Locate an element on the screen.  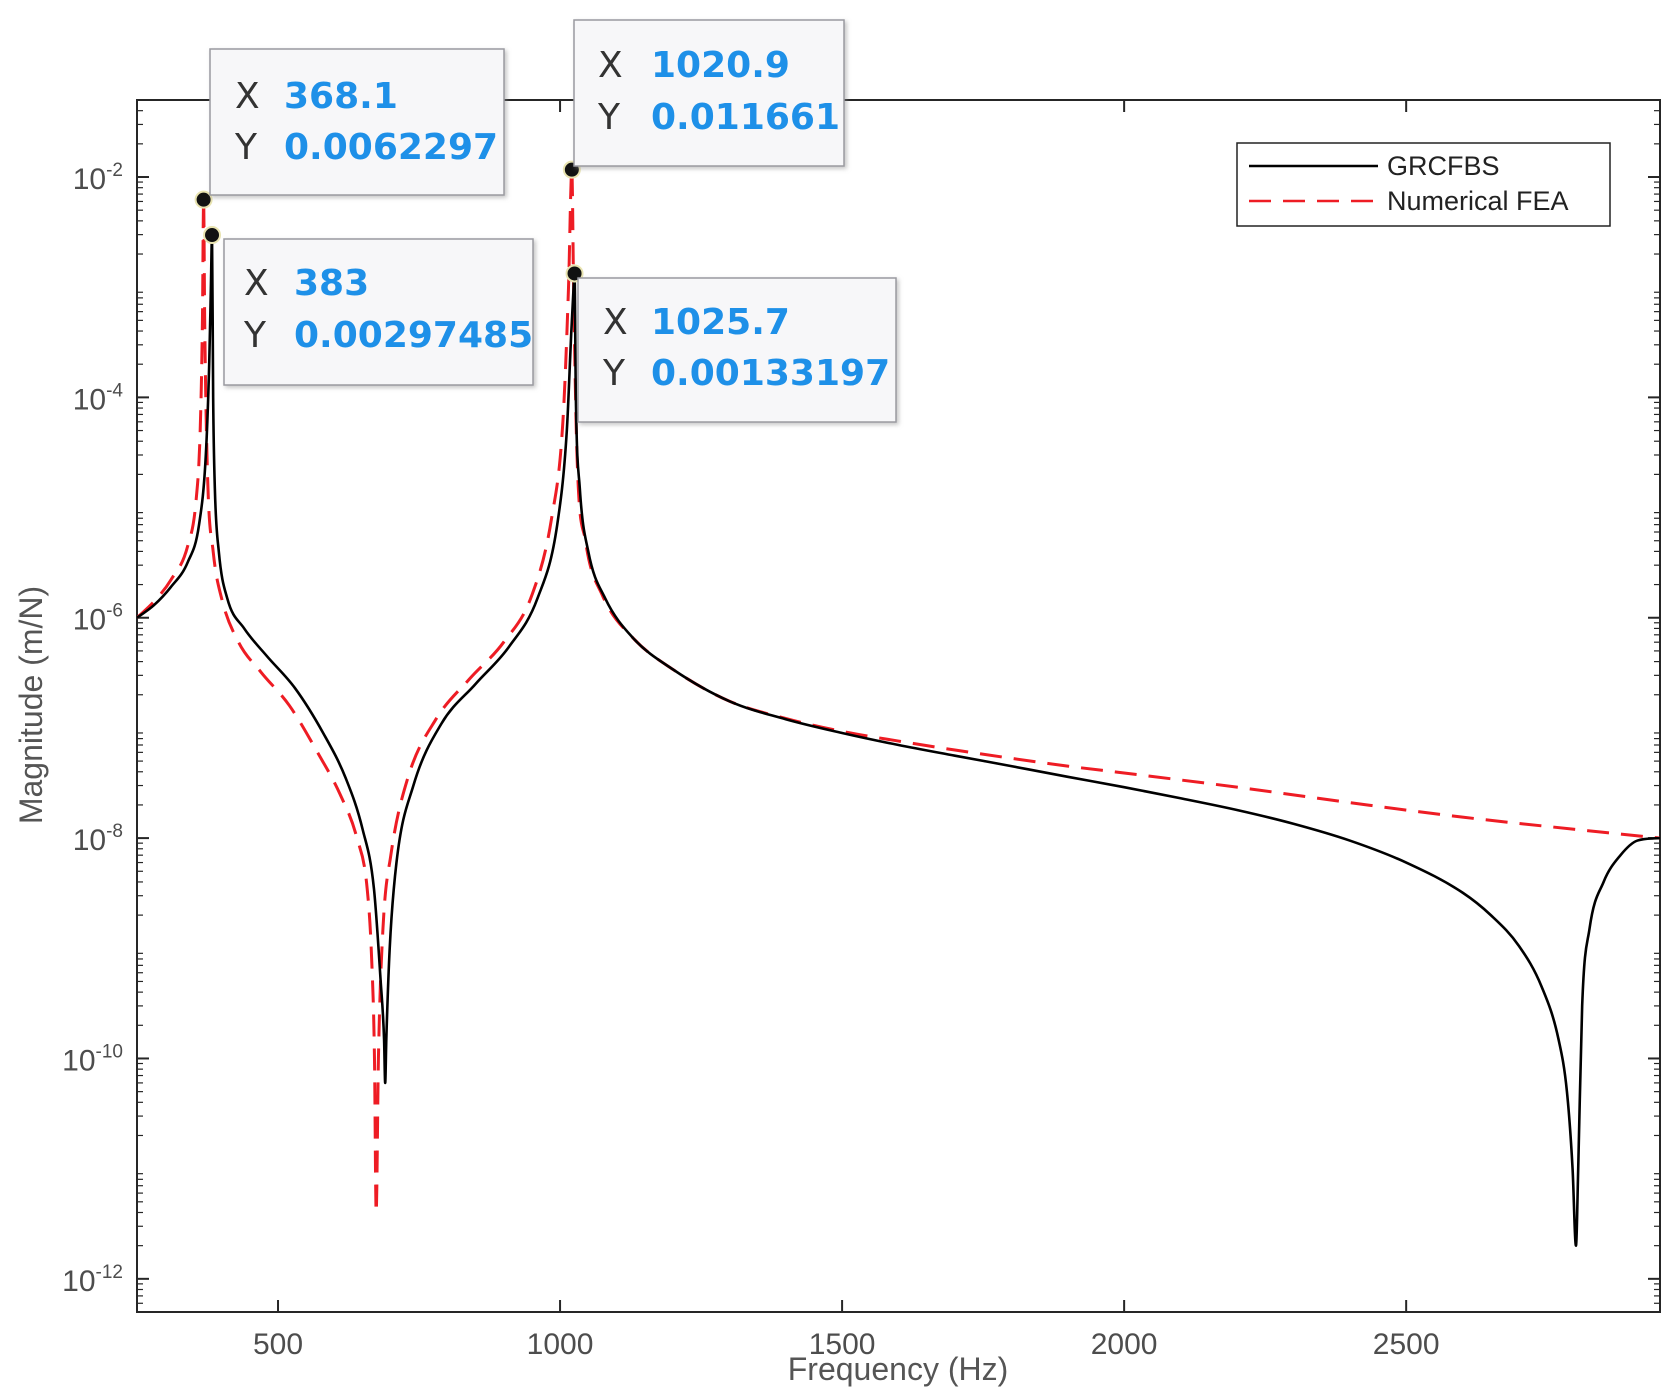
y-tick-label: 10⁻⁴ is located at coordinates (98, 398).